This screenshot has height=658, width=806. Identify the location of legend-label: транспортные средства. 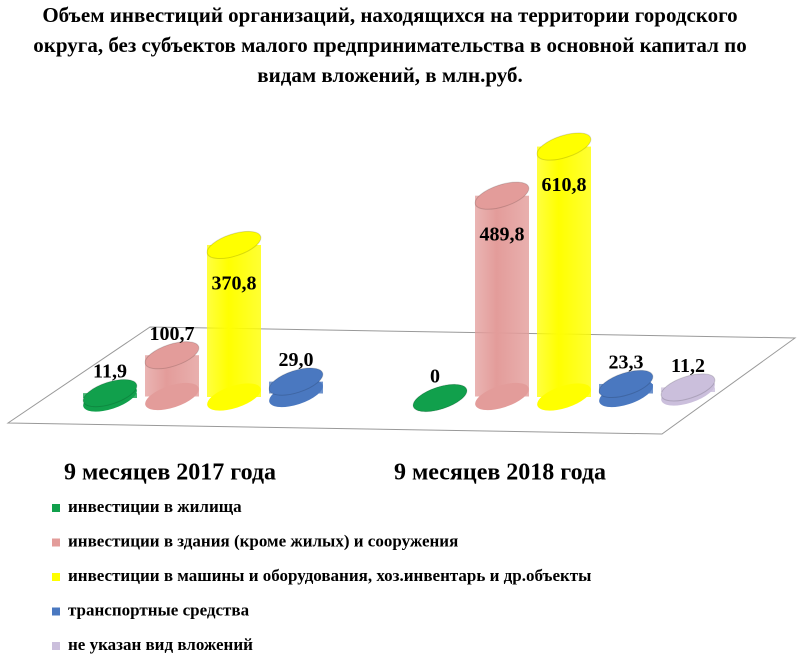
(159, 609).